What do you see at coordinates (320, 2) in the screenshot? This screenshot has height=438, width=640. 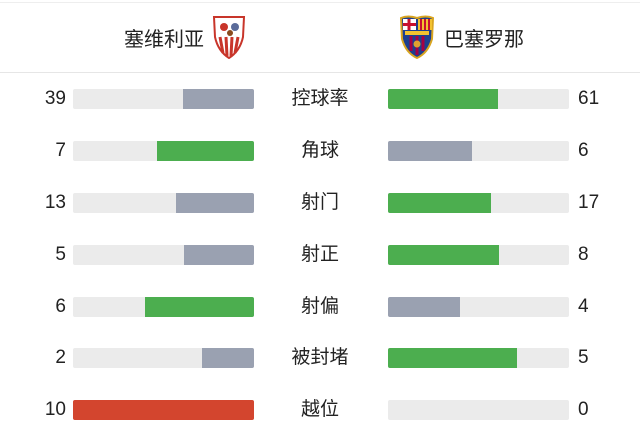 I see `top-divider` at bounding box center [320, 2].